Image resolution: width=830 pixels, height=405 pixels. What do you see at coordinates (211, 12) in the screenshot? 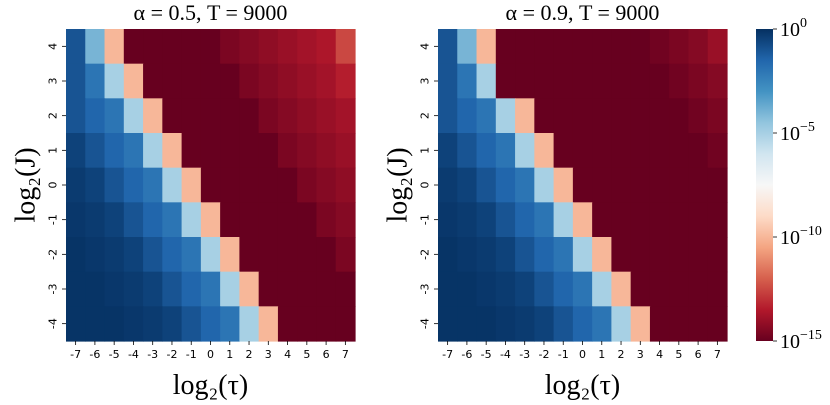
I see `chart-title: α = 0.5, T = 9000` at bounding box center [211, 12].